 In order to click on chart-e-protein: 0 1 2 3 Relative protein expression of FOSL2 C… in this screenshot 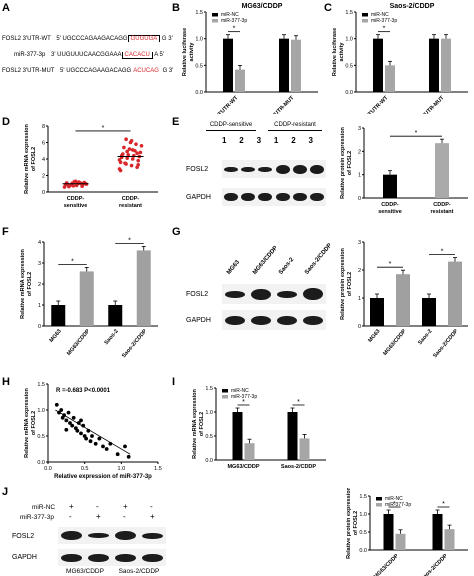, I will do `click(404, 170)`.